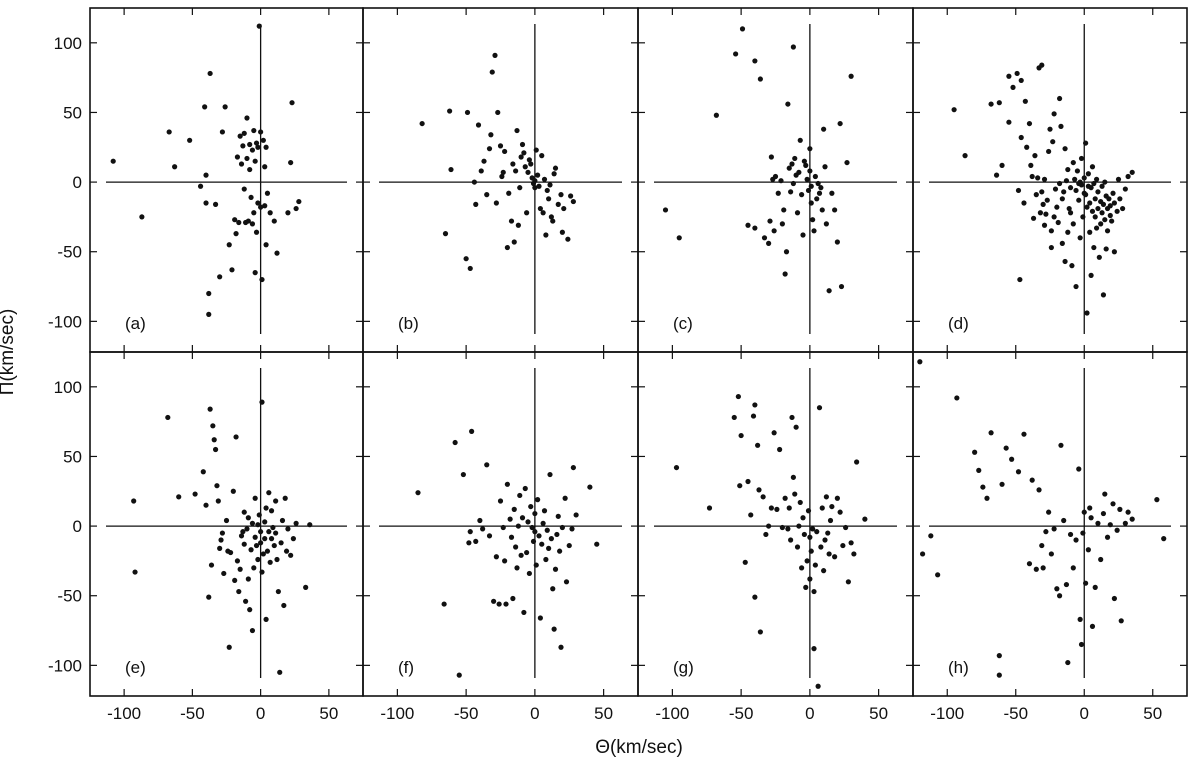 The width and height of the screenshot is (1200, 762). Describe the element at coordinates (466, 713) in the screenshot. I see `x-tick-label: -50` at that location.